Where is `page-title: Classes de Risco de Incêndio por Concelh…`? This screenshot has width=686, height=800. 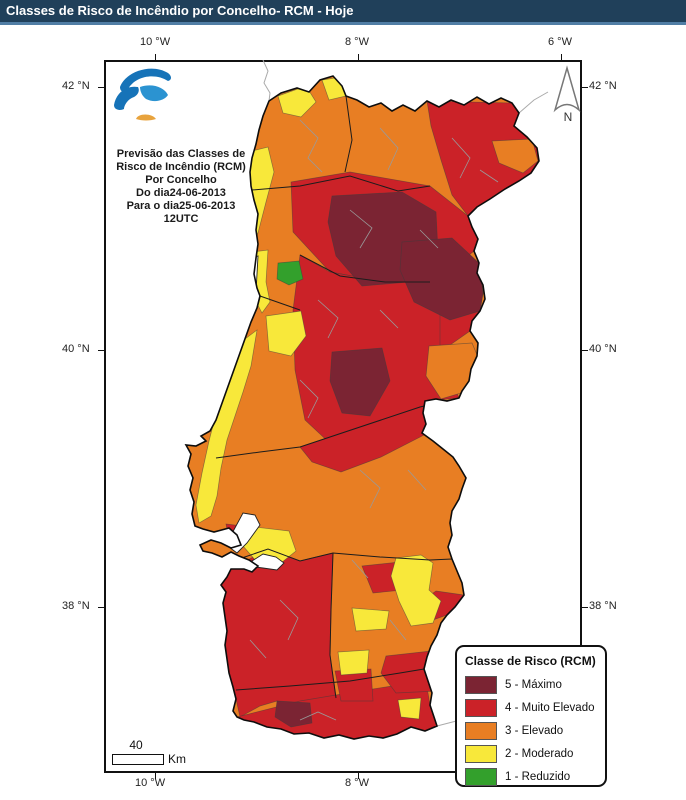 page-title: Classes de Risco de Incêndio por Concelh… is located at coordinates (180, 10).